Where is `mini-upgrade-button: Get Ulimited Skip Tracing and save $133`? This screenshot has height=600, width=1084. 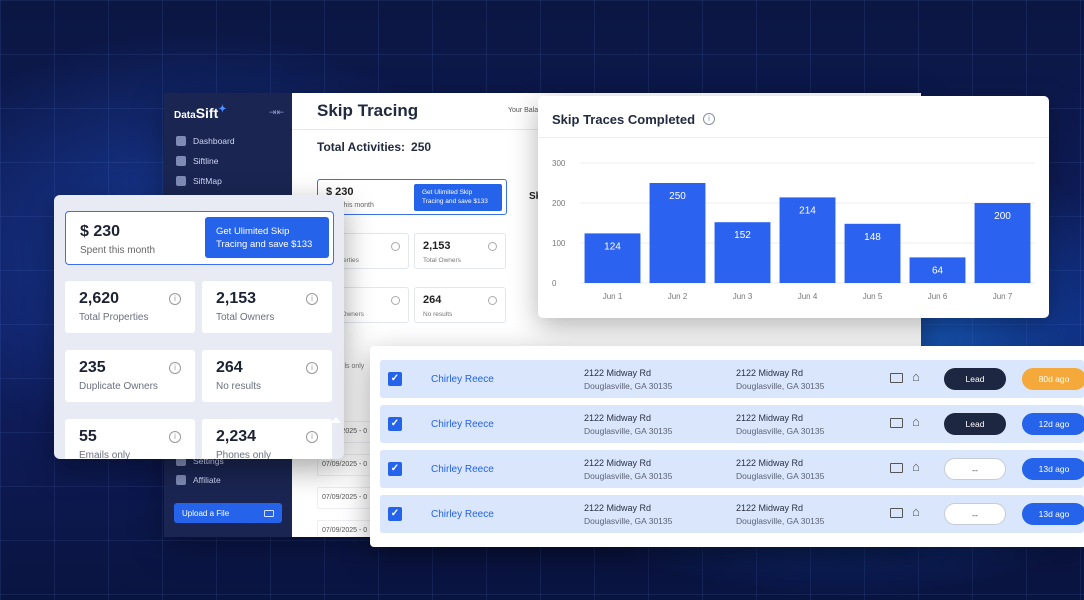 mini-upgrade-button: Get Ulimited Skip Tracing and save $133 is located at coordinates (458, 197).